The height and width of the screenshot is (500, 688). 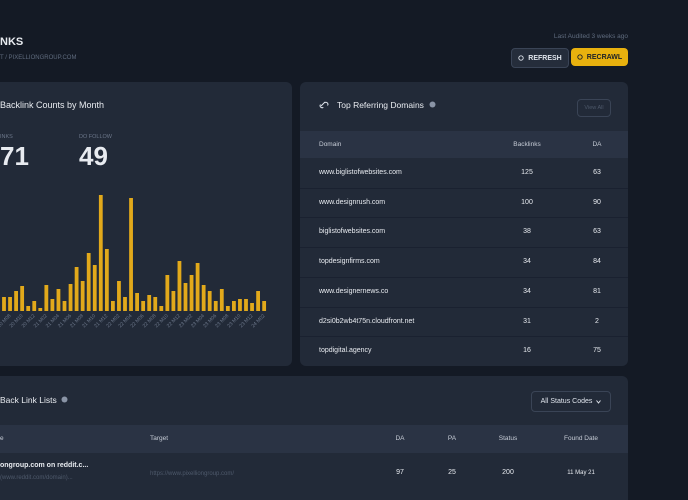 I want to click on recrawl-label: RECRAWL, so click(x=604, y=57).